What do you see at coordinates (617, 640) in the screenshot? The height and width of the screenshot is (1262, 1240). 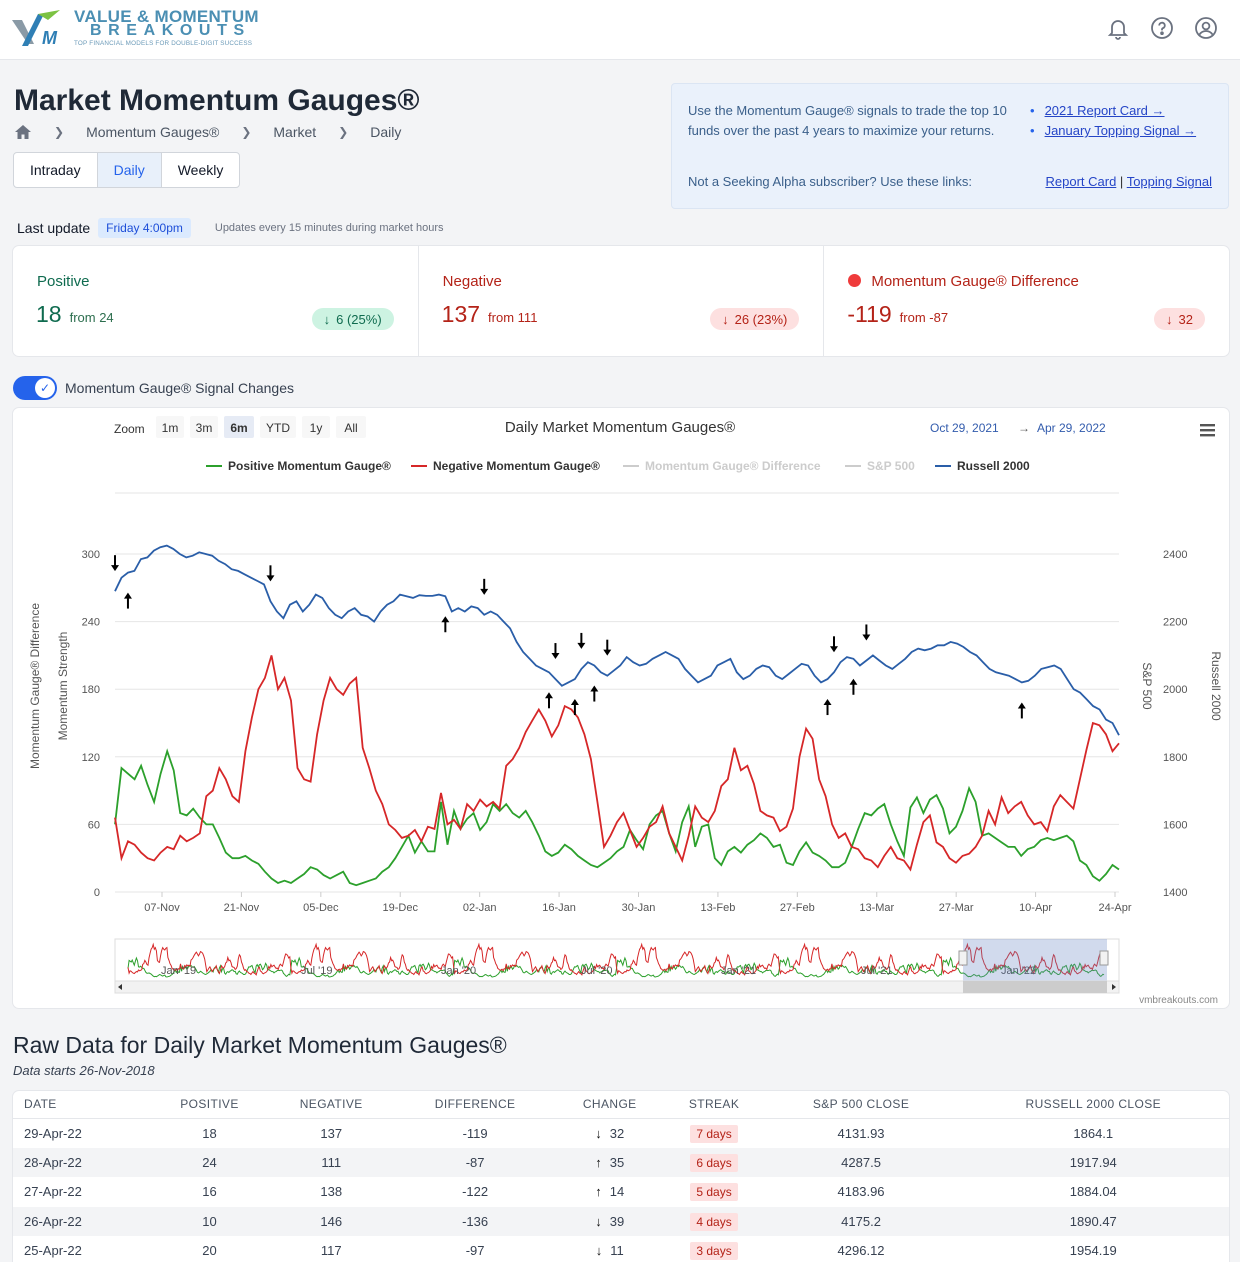 I see `series-line-russell-2000` at bounding box center [617, 640].